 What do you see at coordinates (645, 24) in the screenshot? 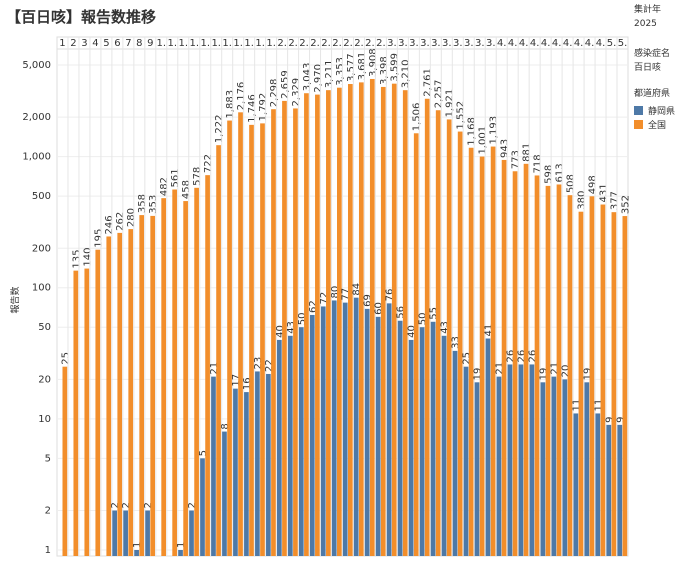
I see `filter-value: 2025` at bounding box center [645, 24].